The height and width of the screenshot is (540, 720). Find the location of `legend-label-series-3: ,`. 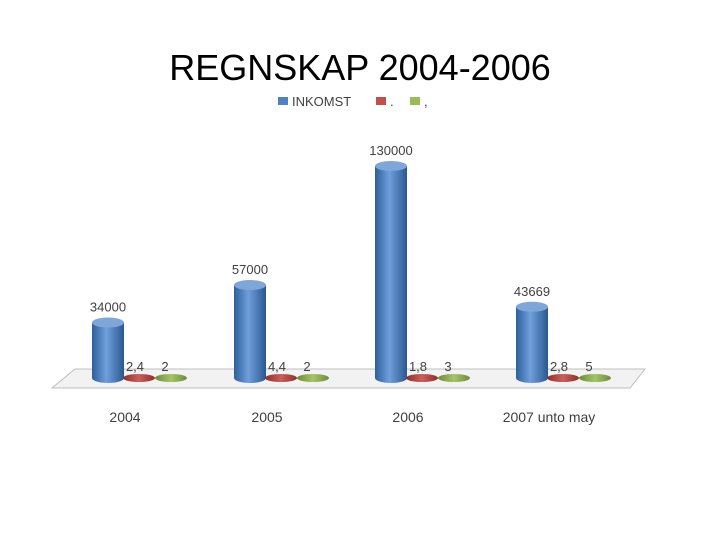

legend-label-series-3: , is located at coordinates (426, 101).